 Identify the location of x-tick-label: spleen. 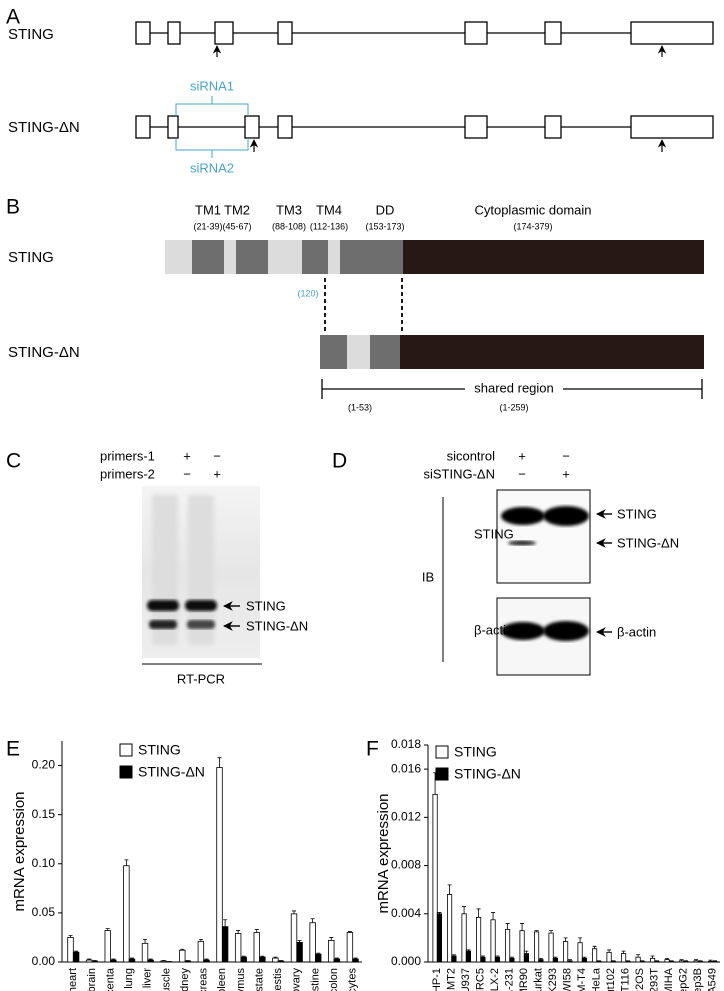
(222, 979).